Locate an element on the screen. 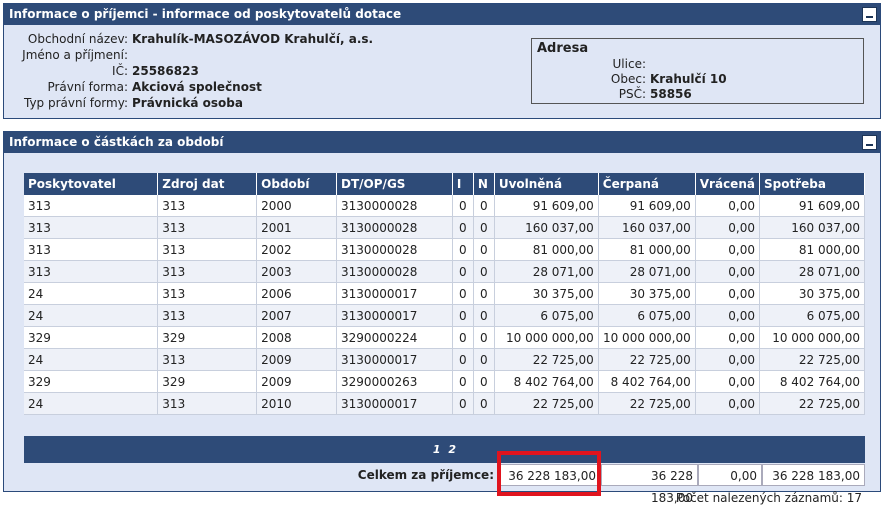 This screenshot has width=884, height=509. cell-uvolnena: 6 075,00 is located at coordinates (546, 315).